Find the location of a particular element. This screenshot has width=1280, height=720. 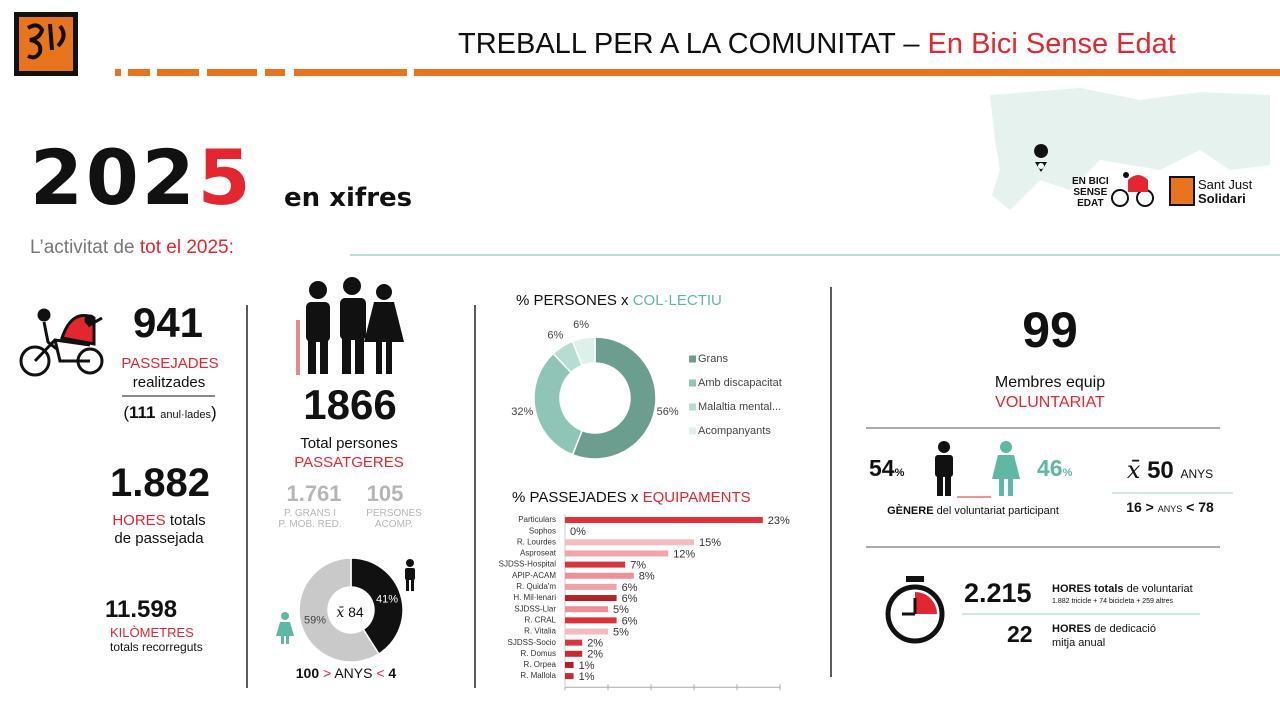

intro: L’activitat de tot el 2025: is located at coordinates (132, 247).